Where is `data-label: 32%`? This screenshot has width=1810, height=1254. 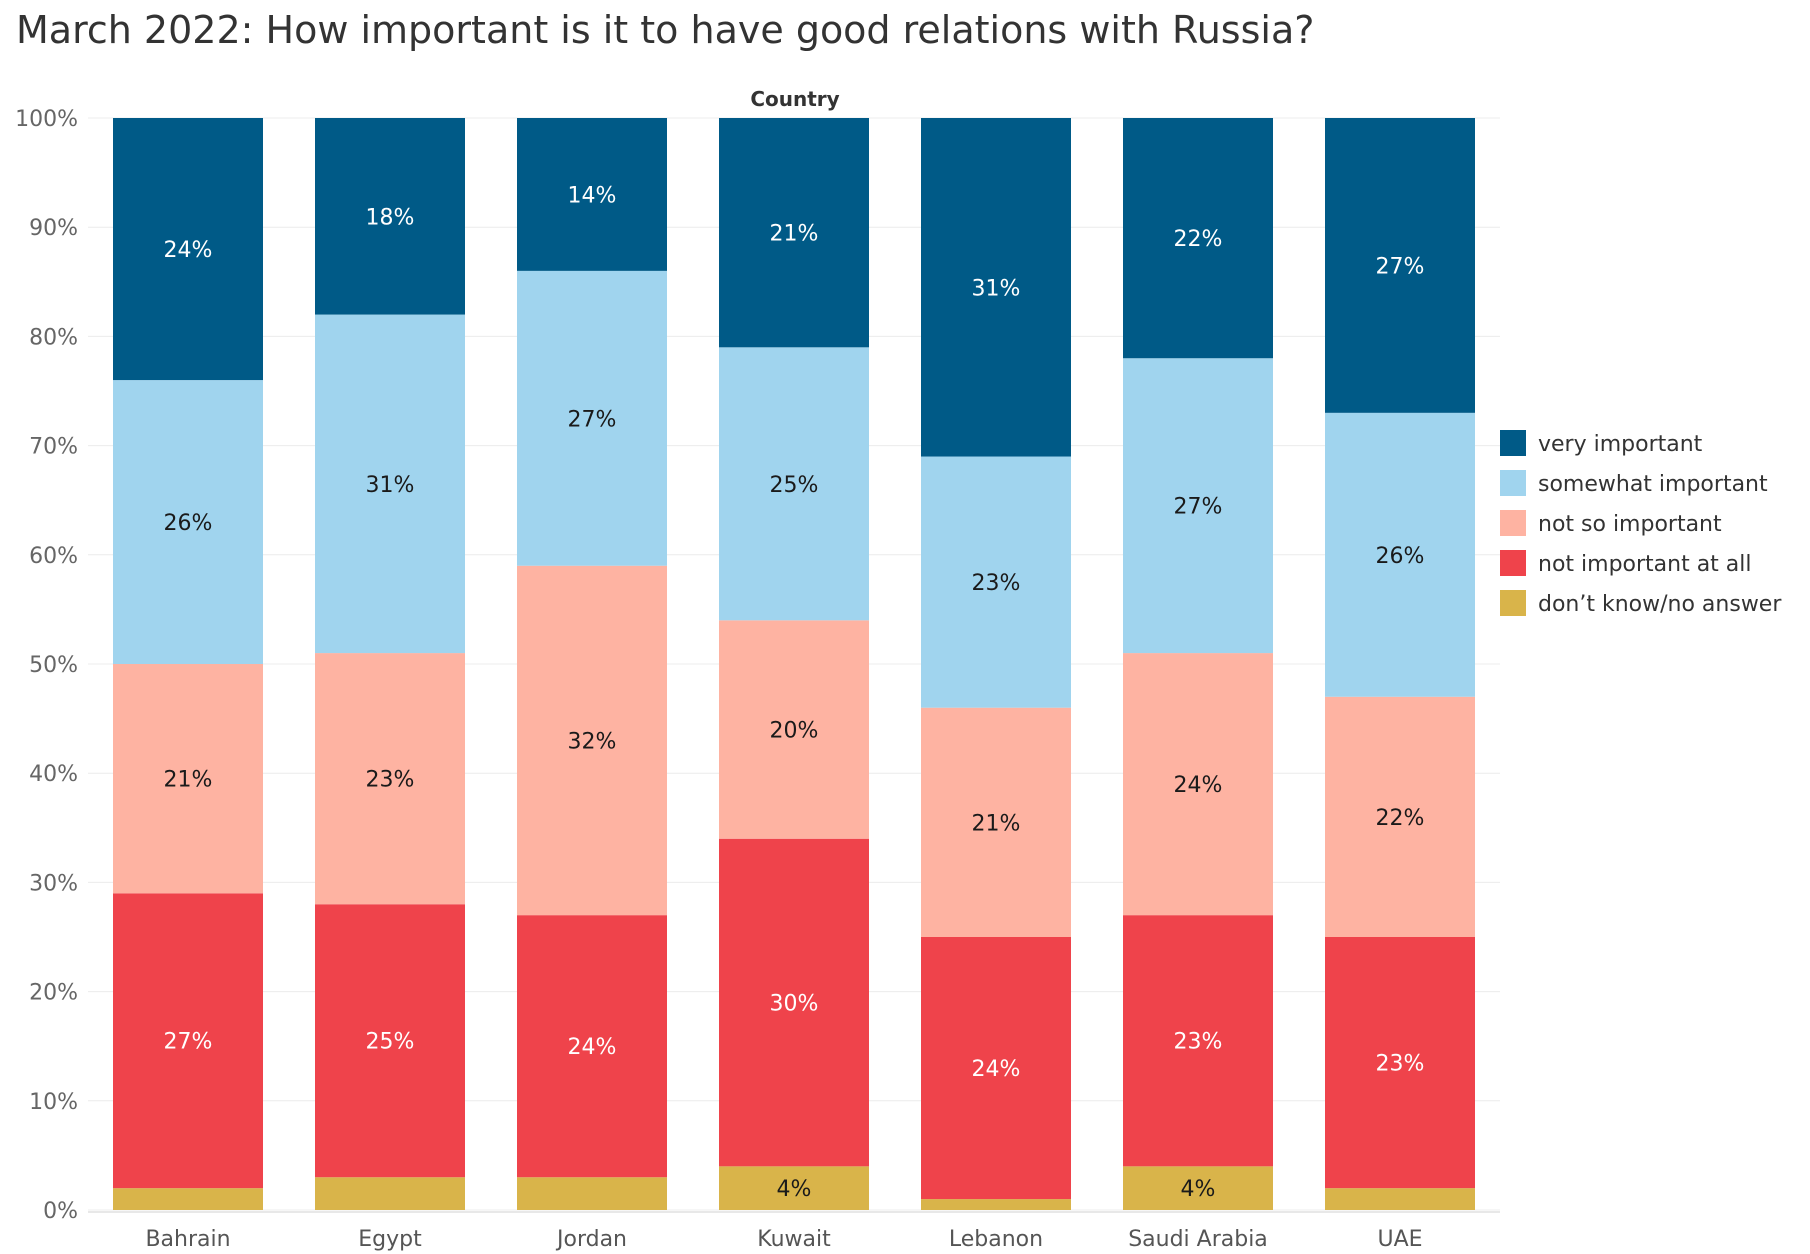
data-label: 32% is located at coordinates (592, 741).